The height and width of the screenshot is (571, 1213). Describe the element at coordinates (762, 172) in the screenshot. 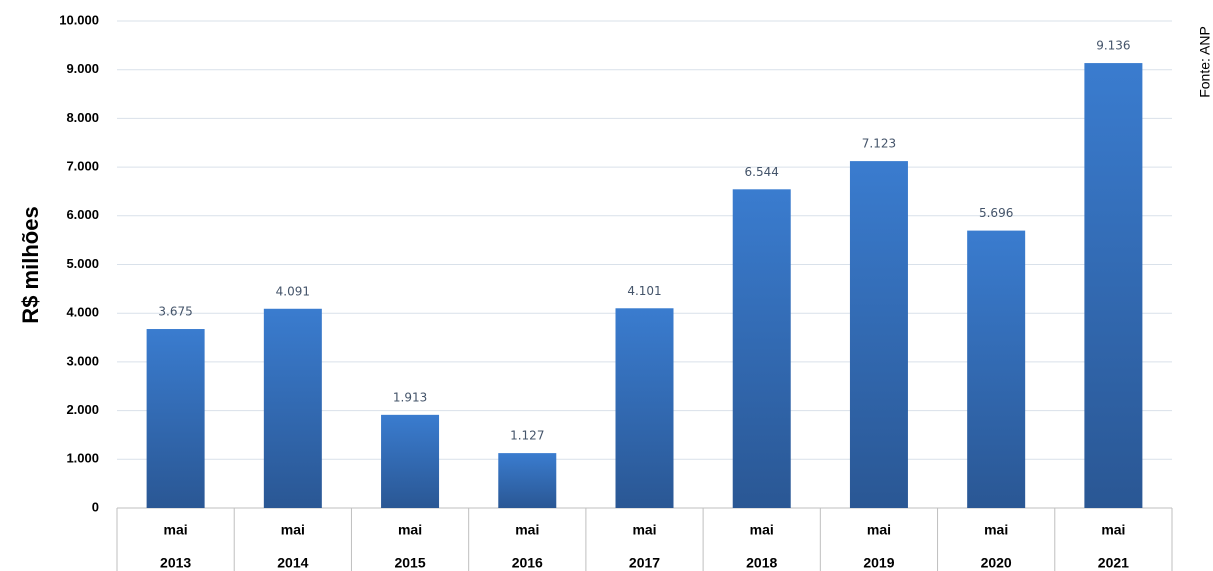

I see `value-label: 6.544` at that location.